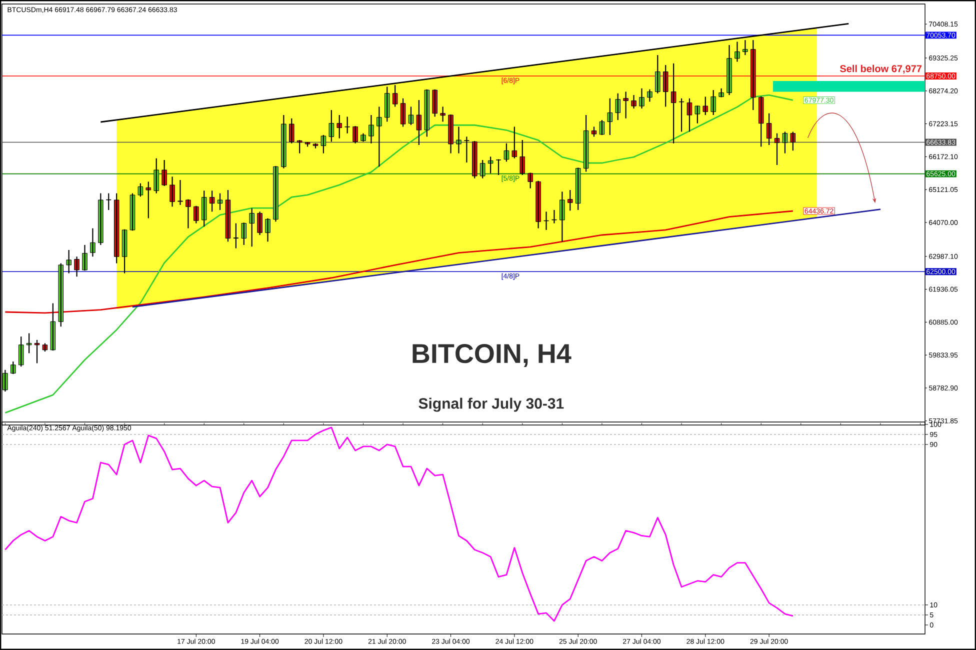  Describe the element at coordinates (491, 405) in the screenshot. I see `annotation: Signal for July 30-31` at that location.